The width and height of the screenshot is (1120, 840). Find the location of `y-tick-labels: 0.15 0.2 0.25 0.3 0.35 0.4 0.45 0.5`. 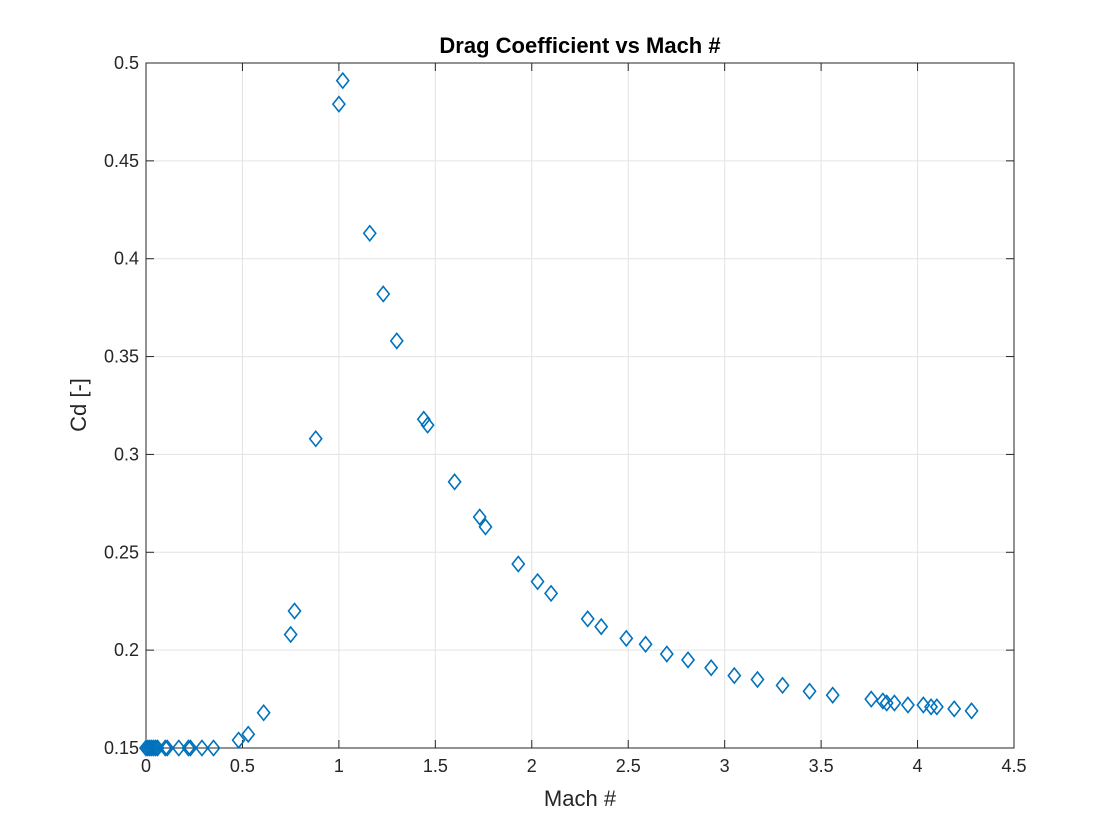

y-tick-labels: 0.15 0.2 0.25 0.3 0.35 0.4 0.45 0.5 is located at coordinates (121, 405).